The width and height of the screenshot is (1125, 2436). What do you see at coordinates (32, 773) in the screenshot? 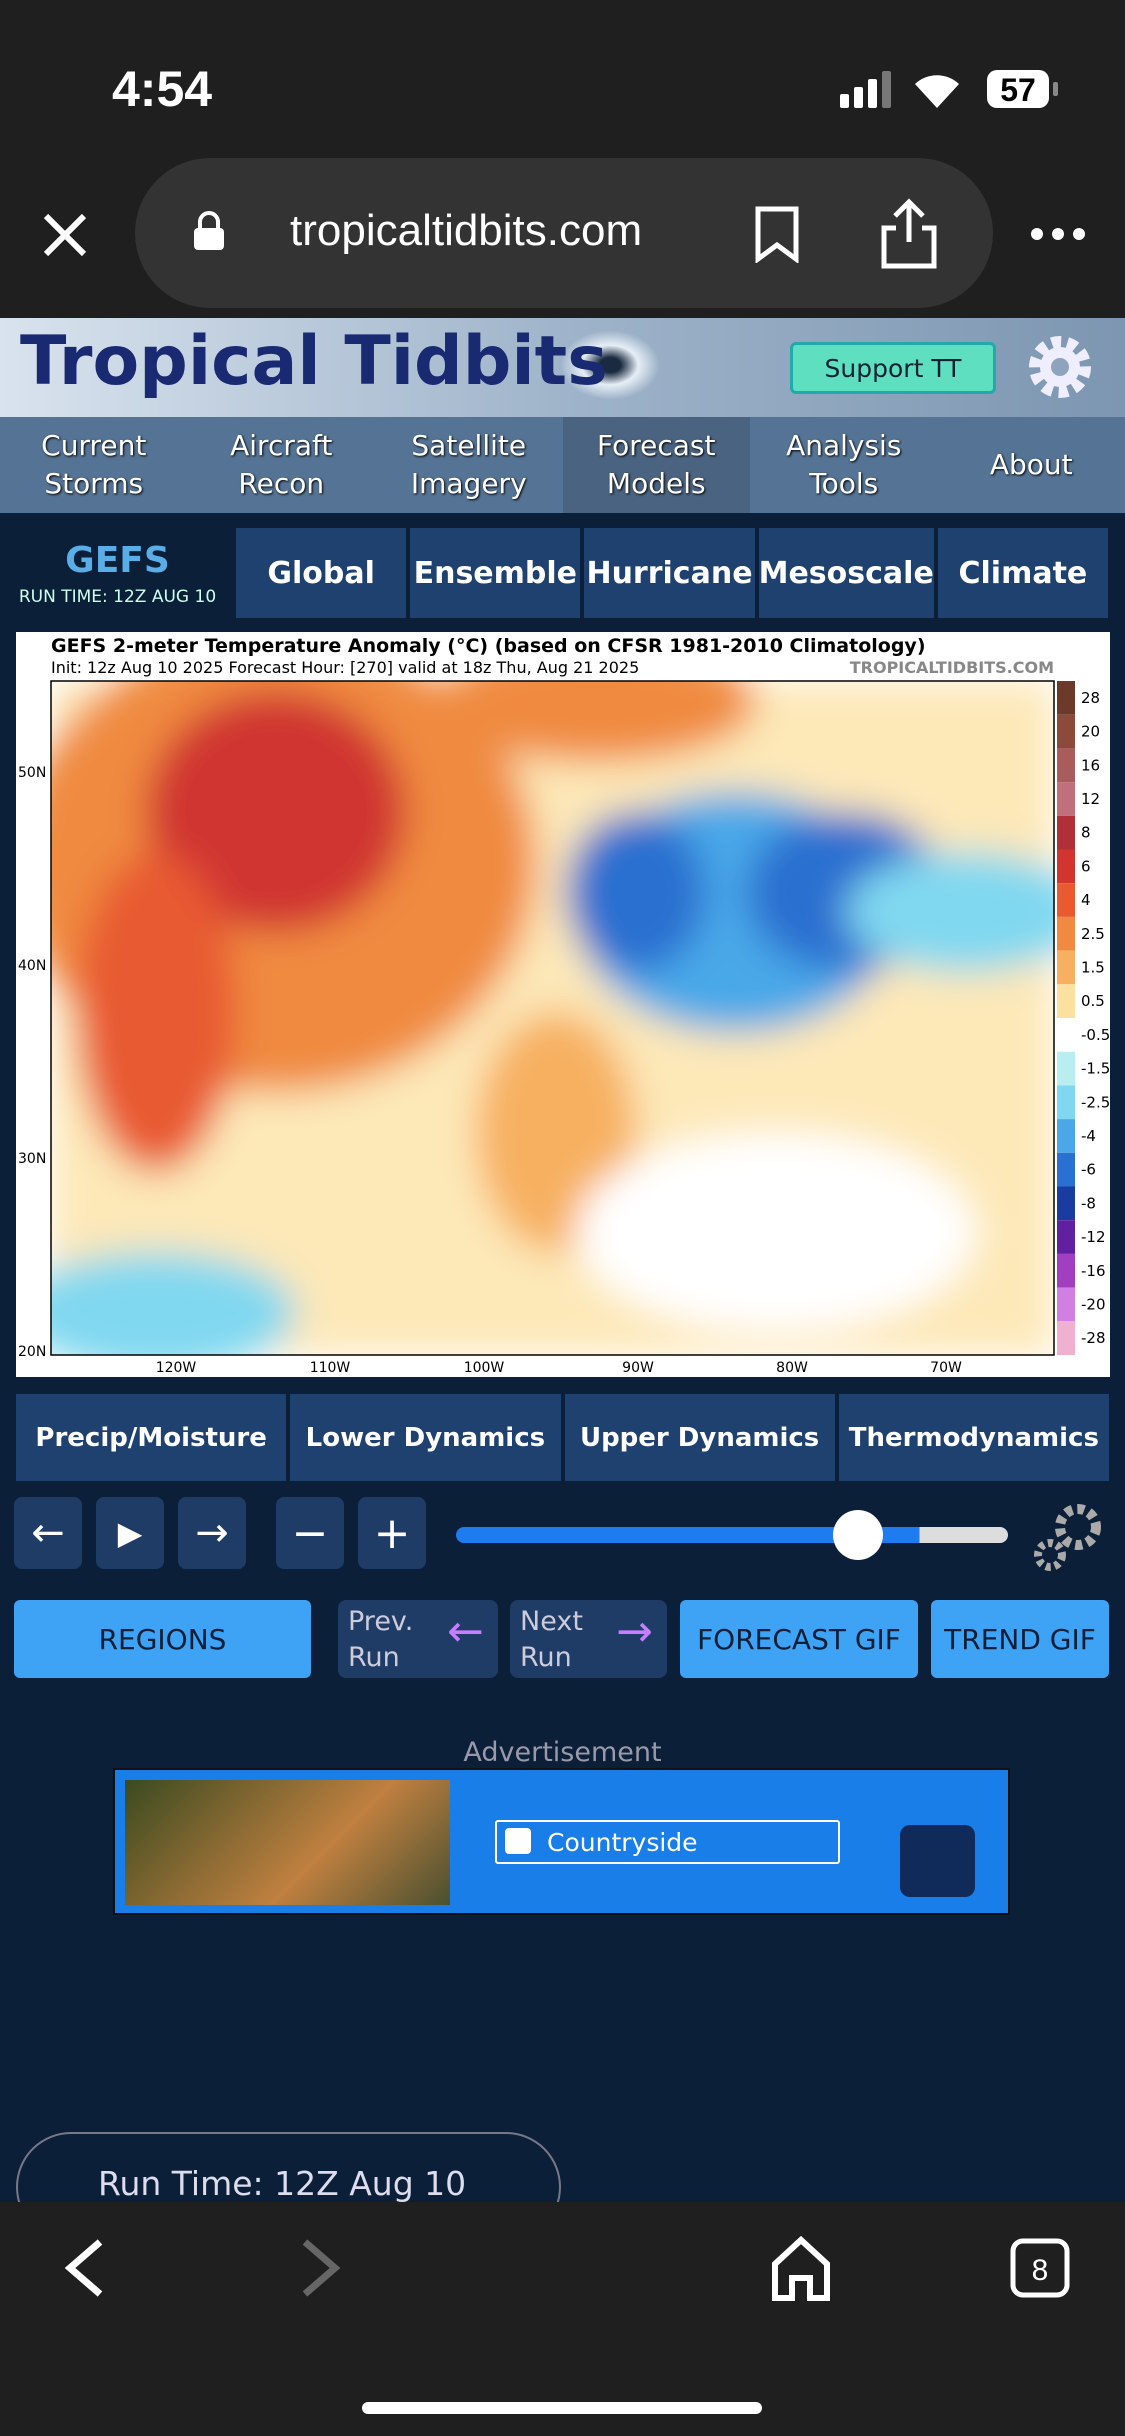
I see `lat-label: 50N` at bounding box center [32, 773].